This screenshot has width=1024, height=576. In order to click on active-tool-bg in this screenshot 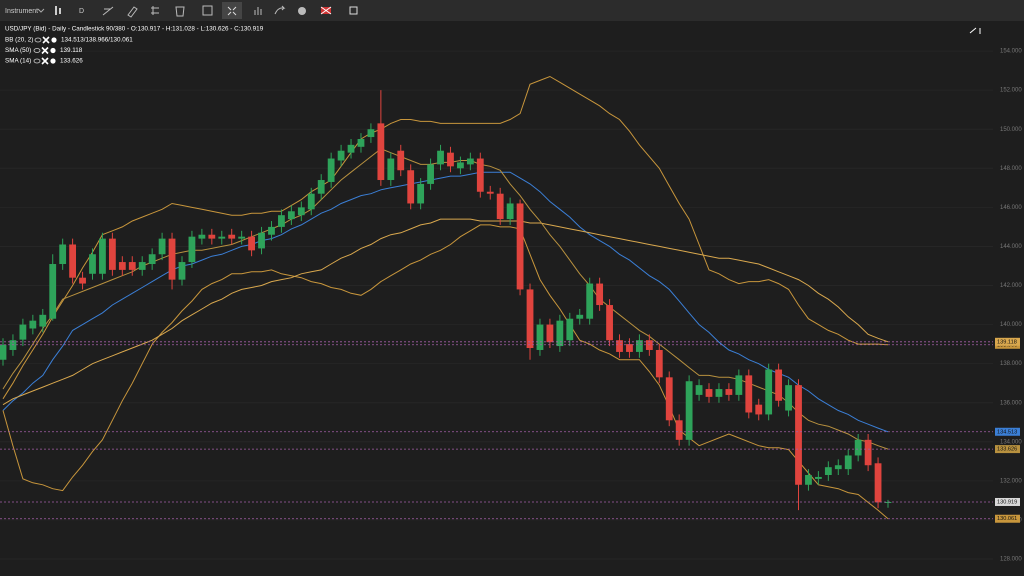, I will do `click(232, 10)`.